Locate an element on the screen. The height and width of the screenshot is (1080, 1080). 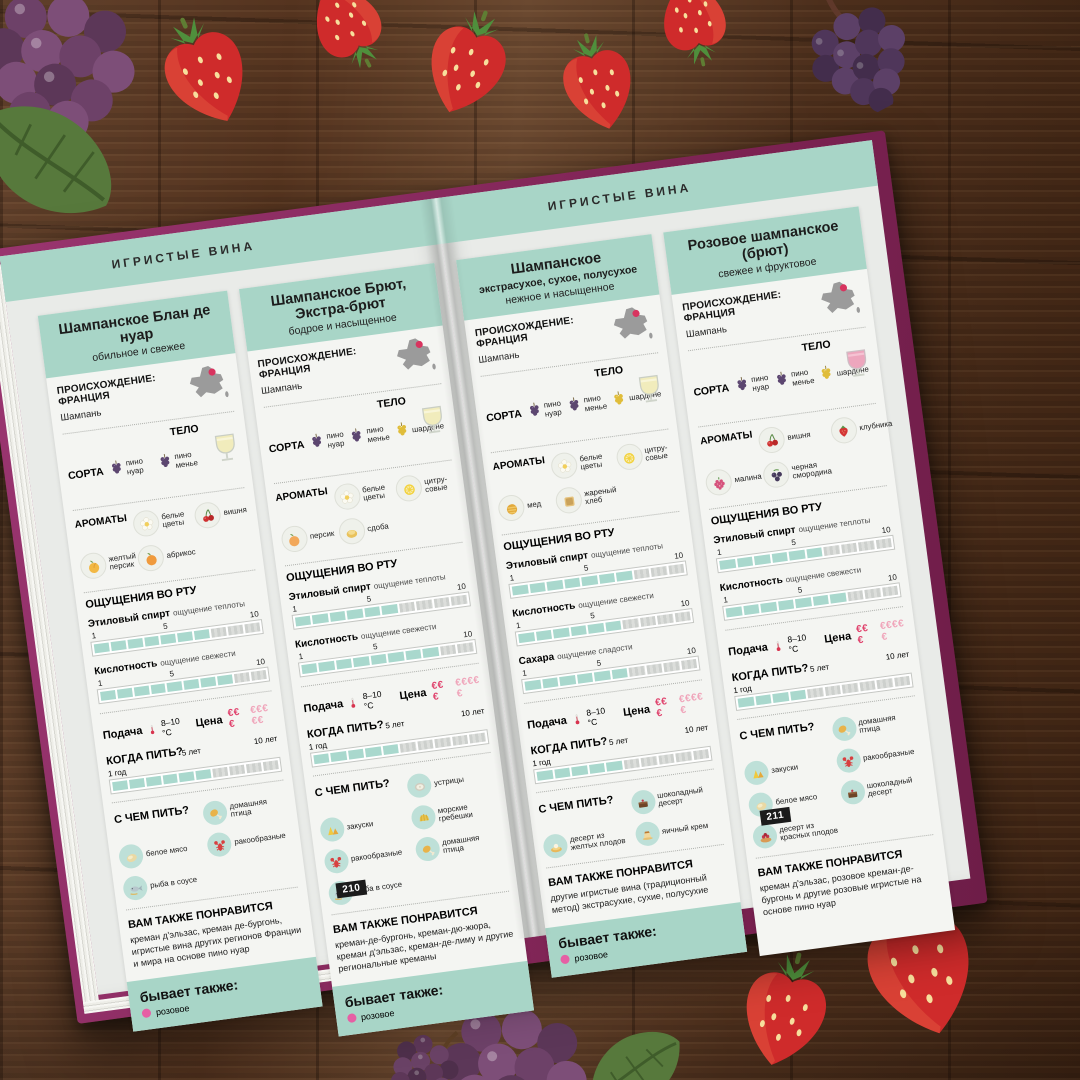
red-dessert-icon is located at coordinates (765, 837).